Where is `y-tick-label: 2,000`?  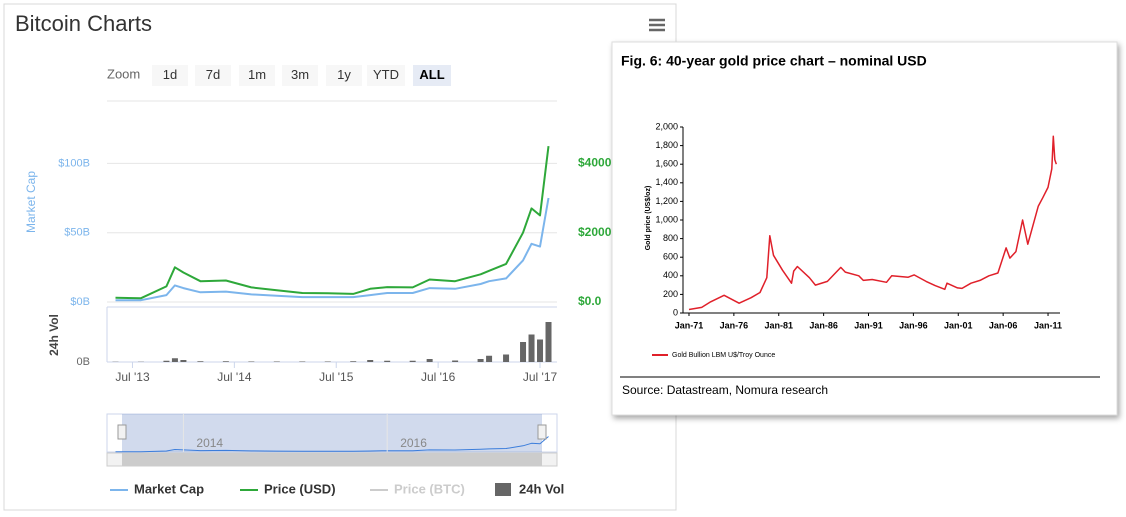 y-tick-label: 2,000 is located at coordinates (666, 126).